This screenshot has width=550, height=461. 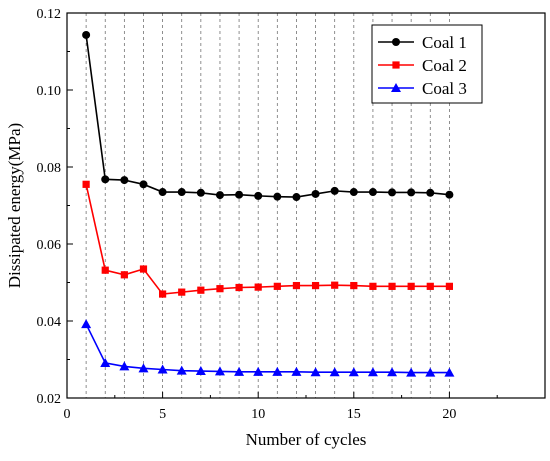 I want to click on legend-item-coal-3: Coal 3, so click(x=422, y=88).